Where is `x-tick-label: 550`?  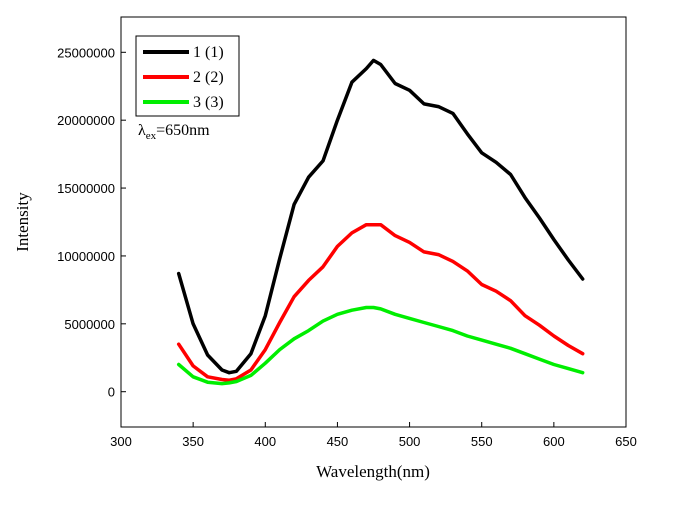
x-tick-label: 550 is located at coordinates (482, 441).